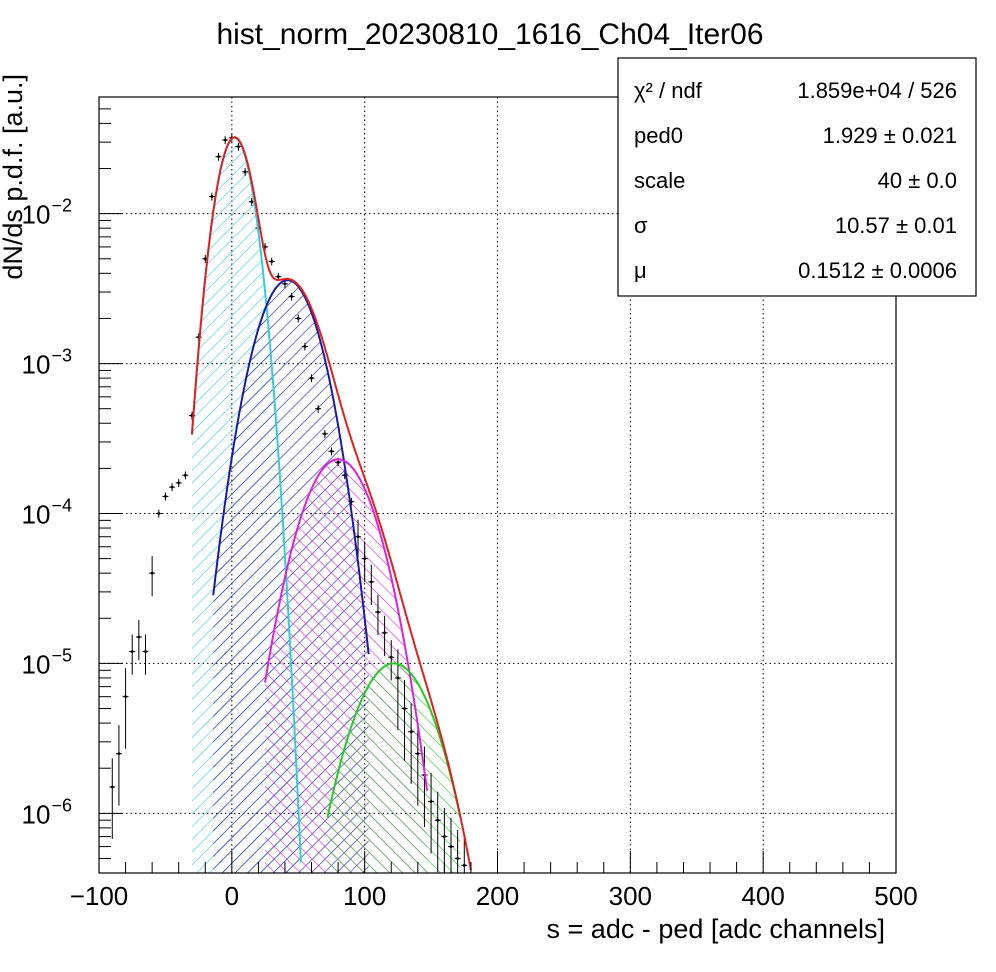  Describe the element at coordinates (99, 896) in the screenshot. I see `x-tick-label: −100` at that location.